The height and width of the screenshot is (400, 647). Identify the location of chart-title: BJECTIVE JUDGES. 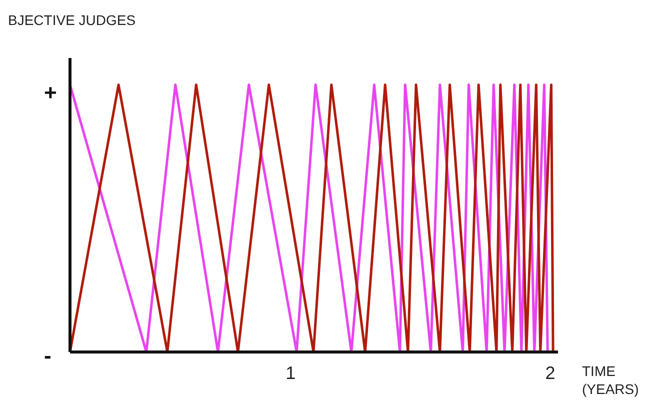
(72, 20).